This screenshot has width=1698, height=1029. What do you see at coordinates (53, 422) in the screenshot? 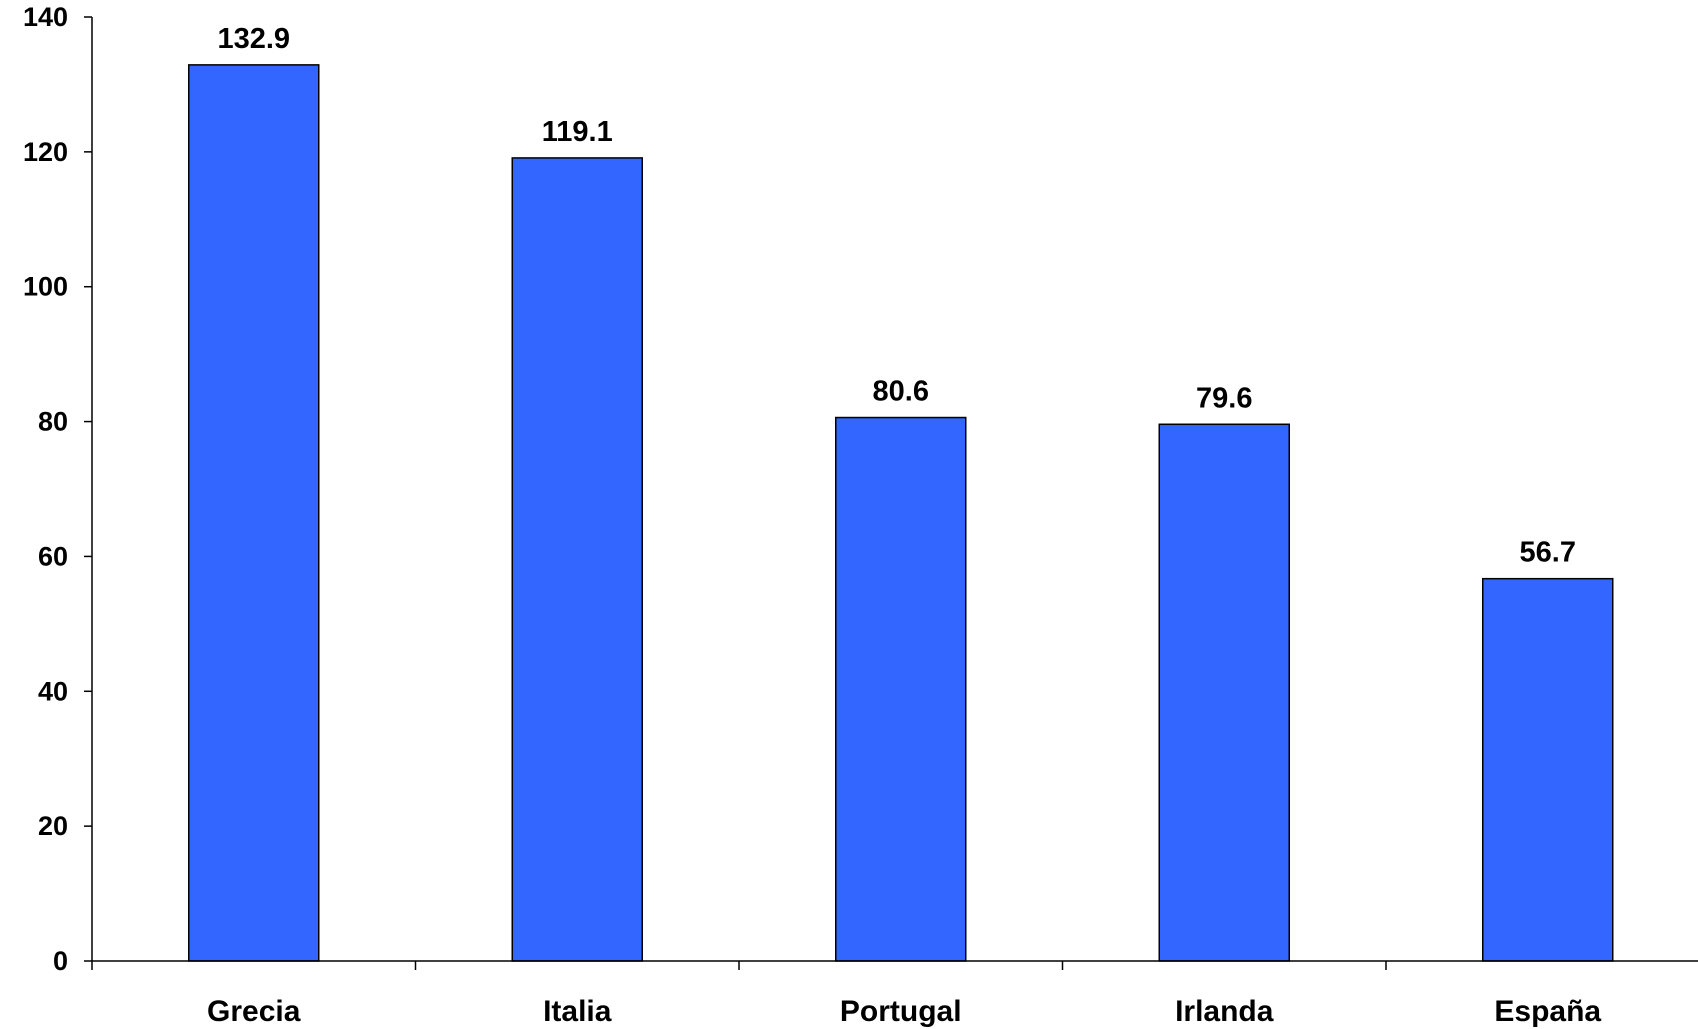
I see `y-tick-label: 80` at bounding box center [53, 422].